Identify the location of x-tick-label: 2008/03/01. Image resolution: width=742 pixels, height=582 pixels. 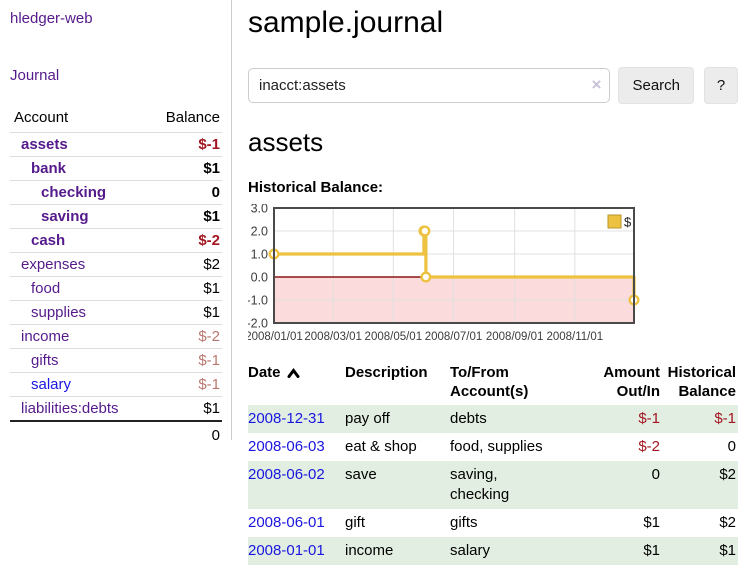
(333, 337).